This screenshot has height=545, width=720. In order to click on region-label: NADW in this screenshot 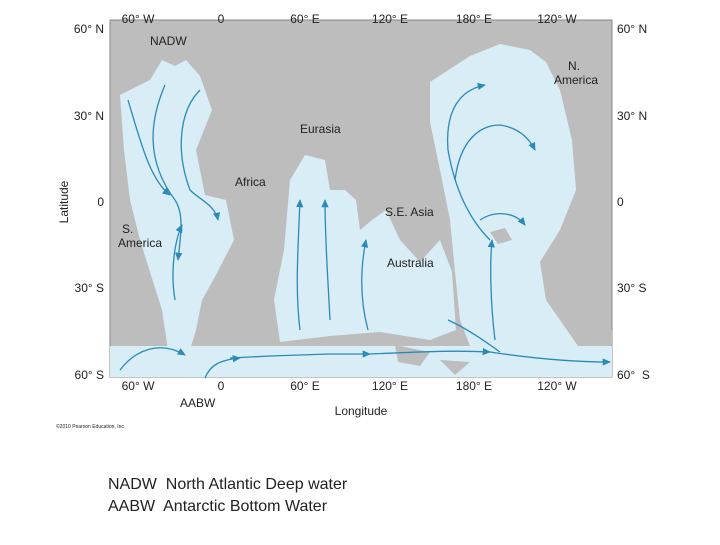, I will do `click(168, 41)`.